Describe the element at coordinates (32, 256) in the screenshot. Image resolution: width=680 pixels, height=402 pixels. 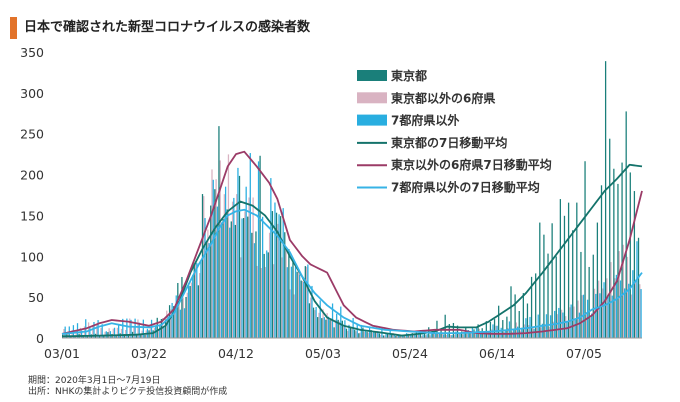
I see `y-tick-2: 100` at that location.